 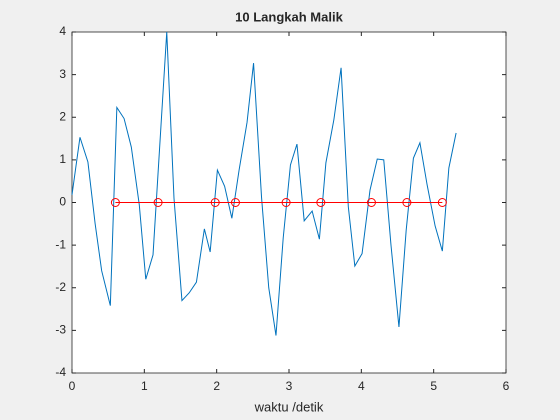 I want to click on y-tick-label: -1, so click(x=60, y=244).